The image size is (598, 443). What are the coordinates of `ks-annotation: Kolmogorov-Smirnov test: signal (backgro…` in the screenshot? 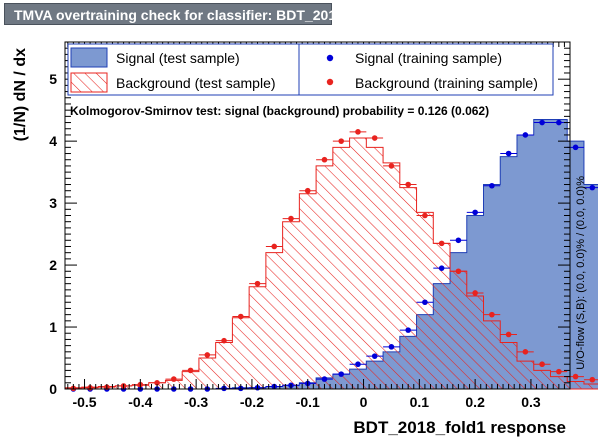 It's located at (279, 111).